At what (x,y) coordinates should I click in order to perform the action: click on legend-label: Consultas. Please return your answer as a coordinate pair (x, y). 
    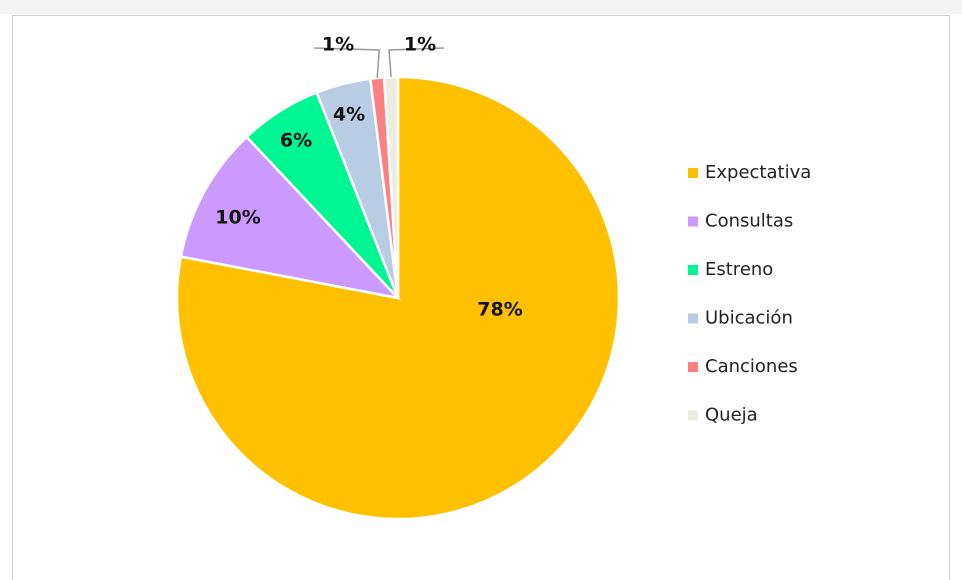
    Looking at the image, I should click on (749, 221).